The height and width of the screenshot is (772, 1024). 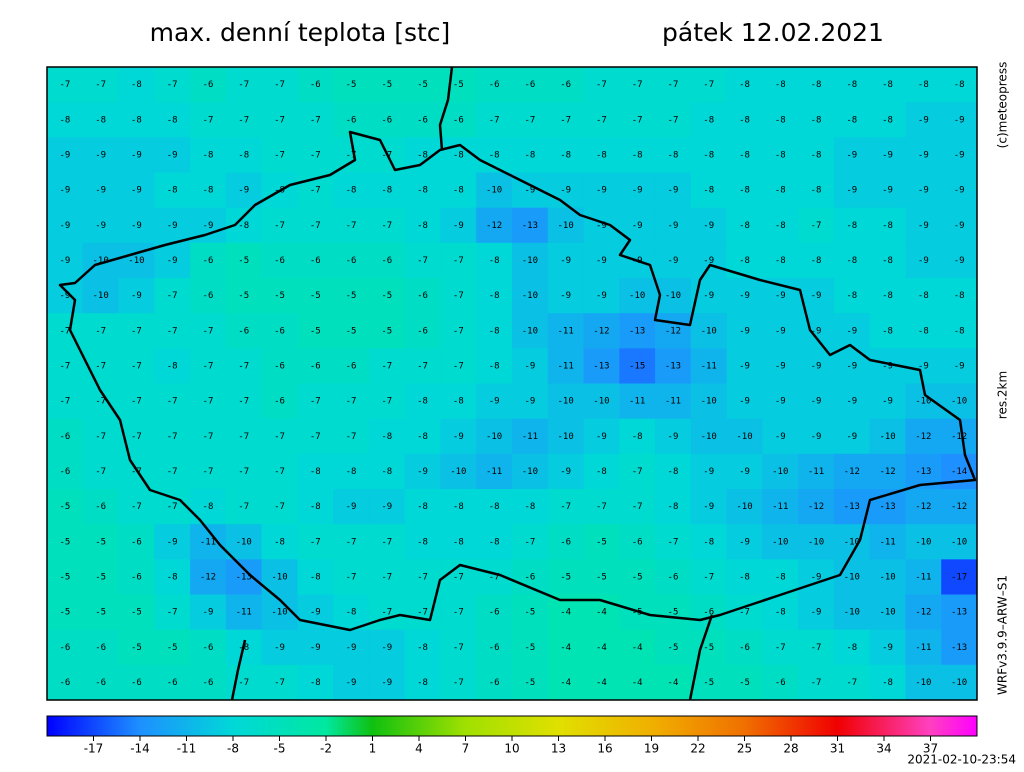 What do you see at coordinates (94, 749) in the screenshot?
I see `colorbar-tick-label: -17` at bounding box center [94, 749].